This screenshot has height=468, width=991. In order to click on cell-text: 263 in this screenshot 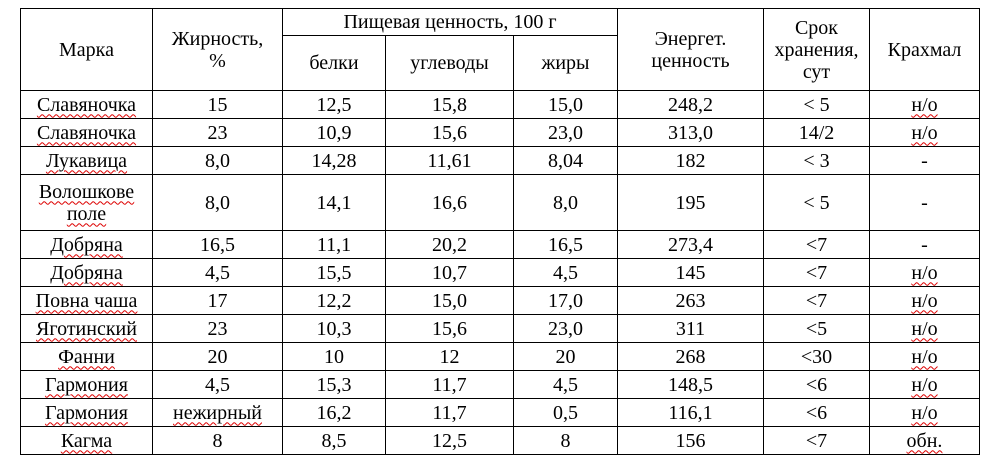, I will do `click(690, 300)`.